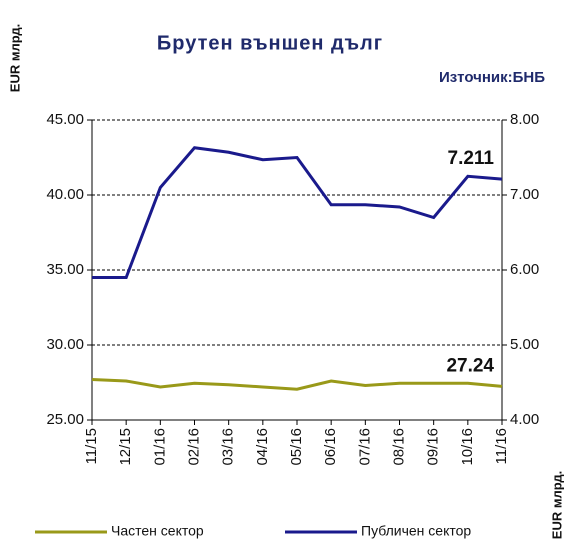 The image size is (567, 553). What do you see at coordinates (524, 194) in the screenshot?
I see `y2-tick-label: 7.00` at bounding box center [524, 194].